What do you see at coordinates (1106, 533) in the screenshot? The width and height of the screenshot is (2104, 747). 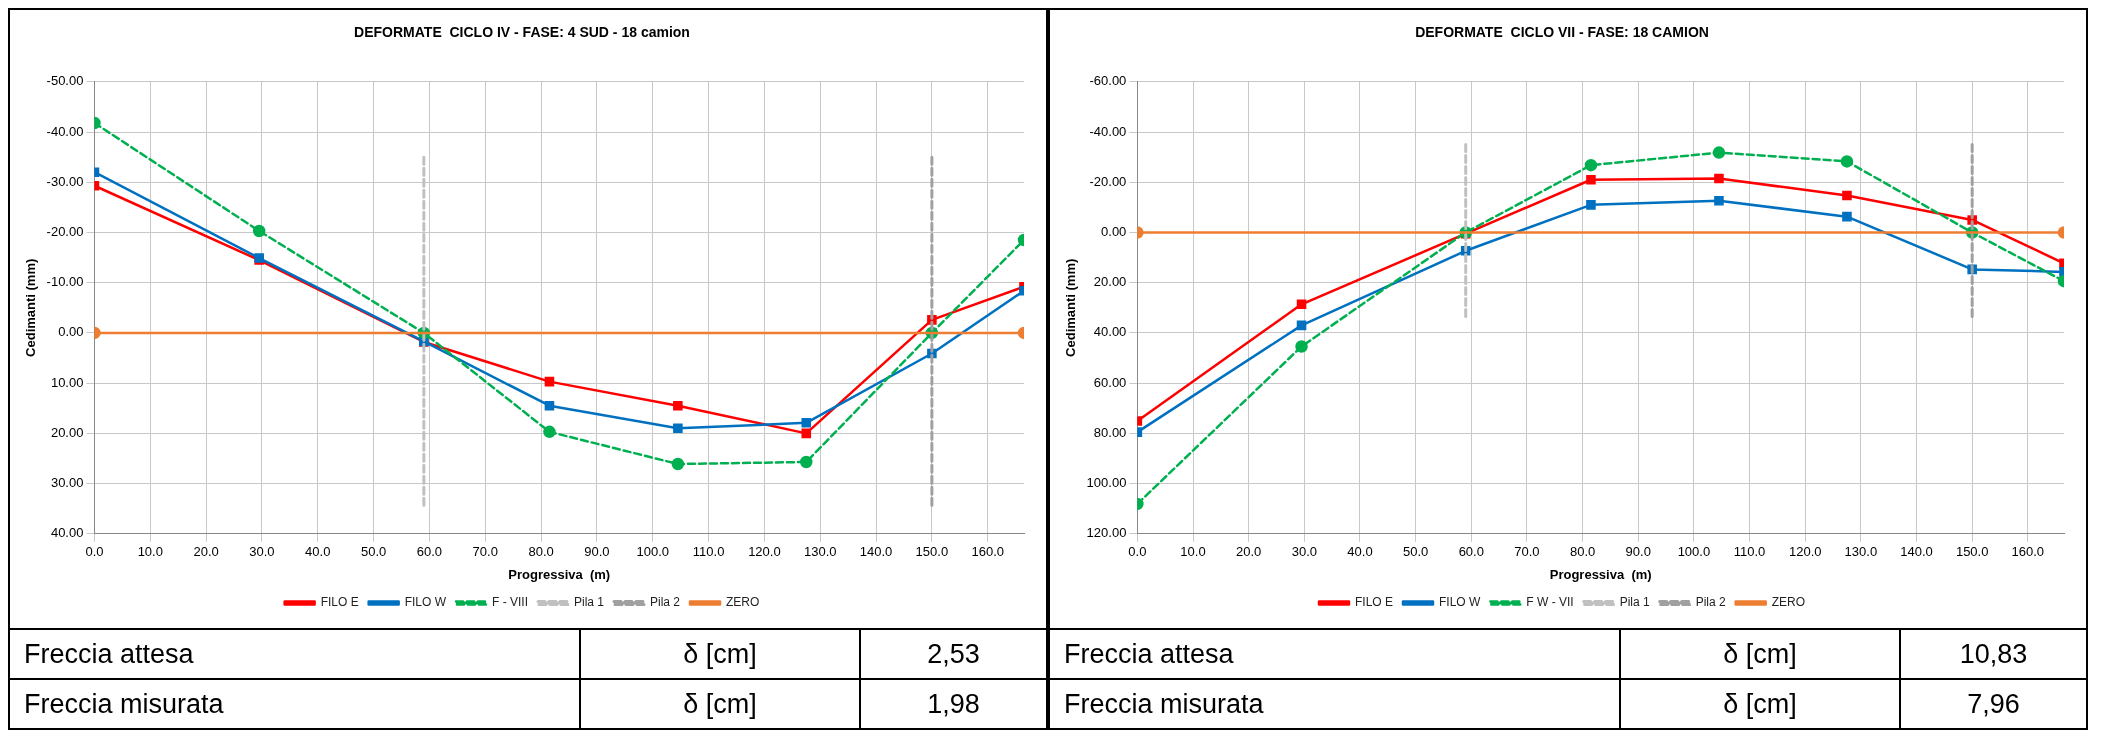 I see `y-tick-label: 120.00` at bounding box center [1106, 533].